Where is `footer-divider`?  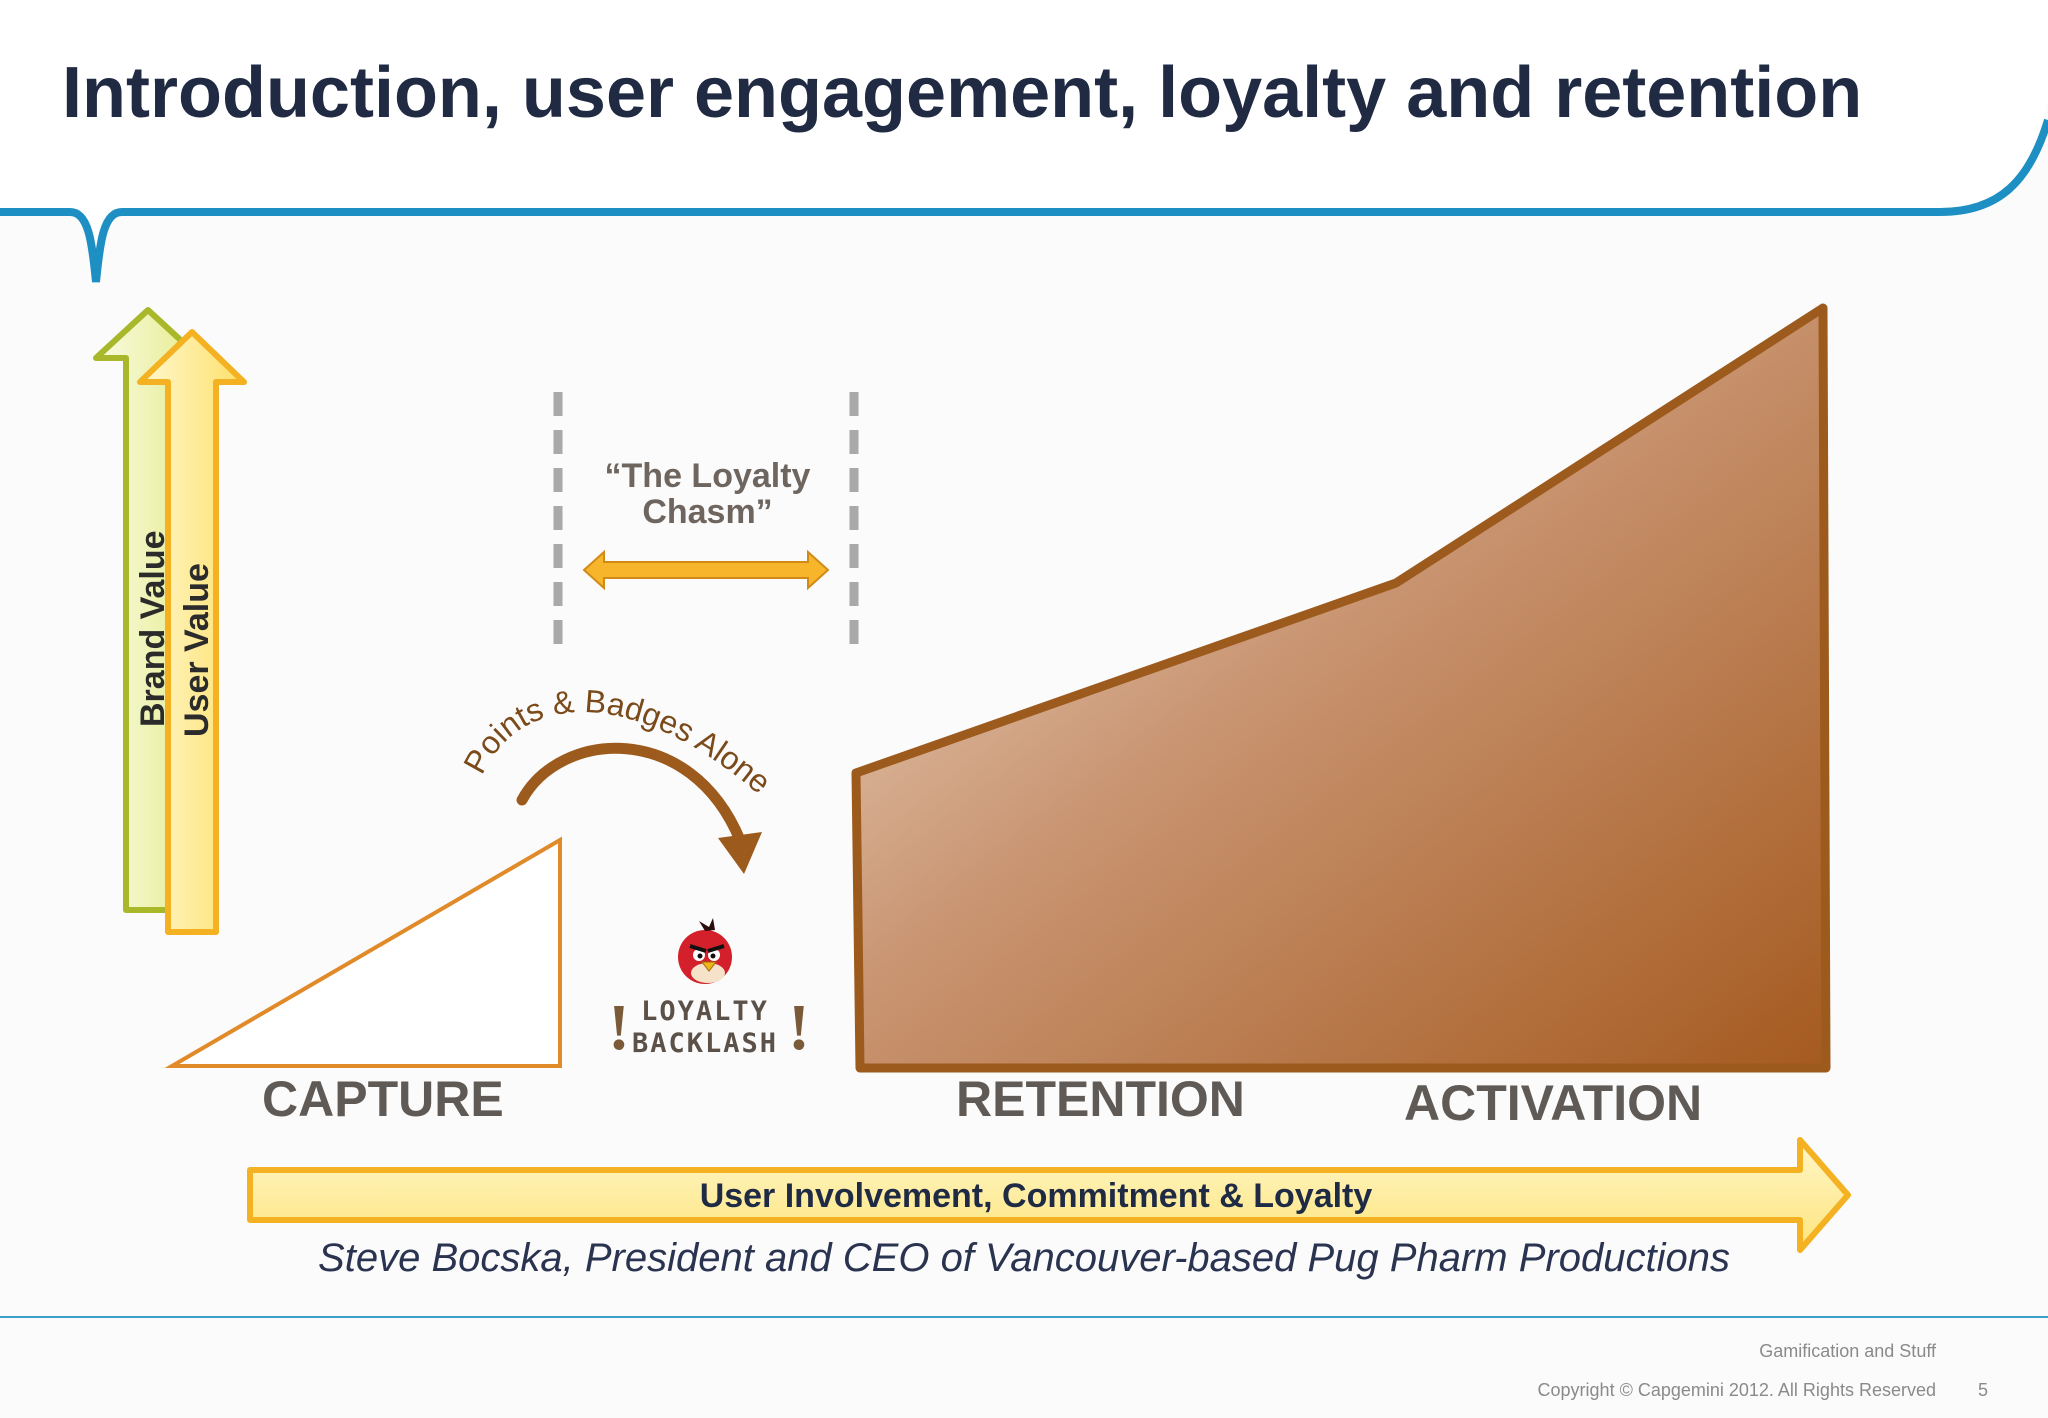 footer-divider is located at coordinates (1024, 1317).